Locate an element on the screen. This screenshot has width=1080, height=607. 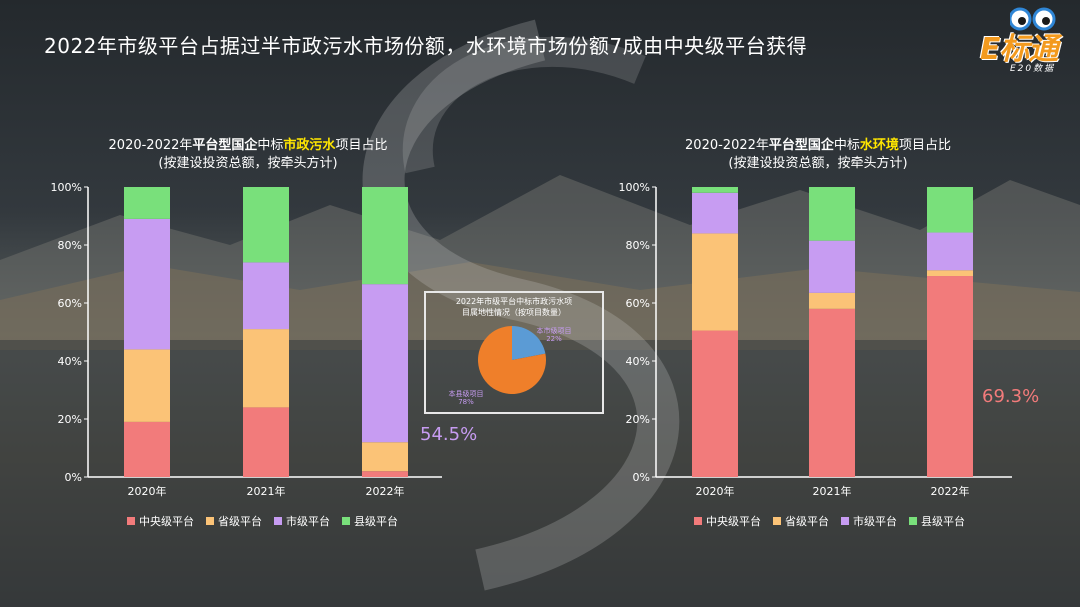
left-x-tick-label: 2020年 is located at coordinates (147, 491).